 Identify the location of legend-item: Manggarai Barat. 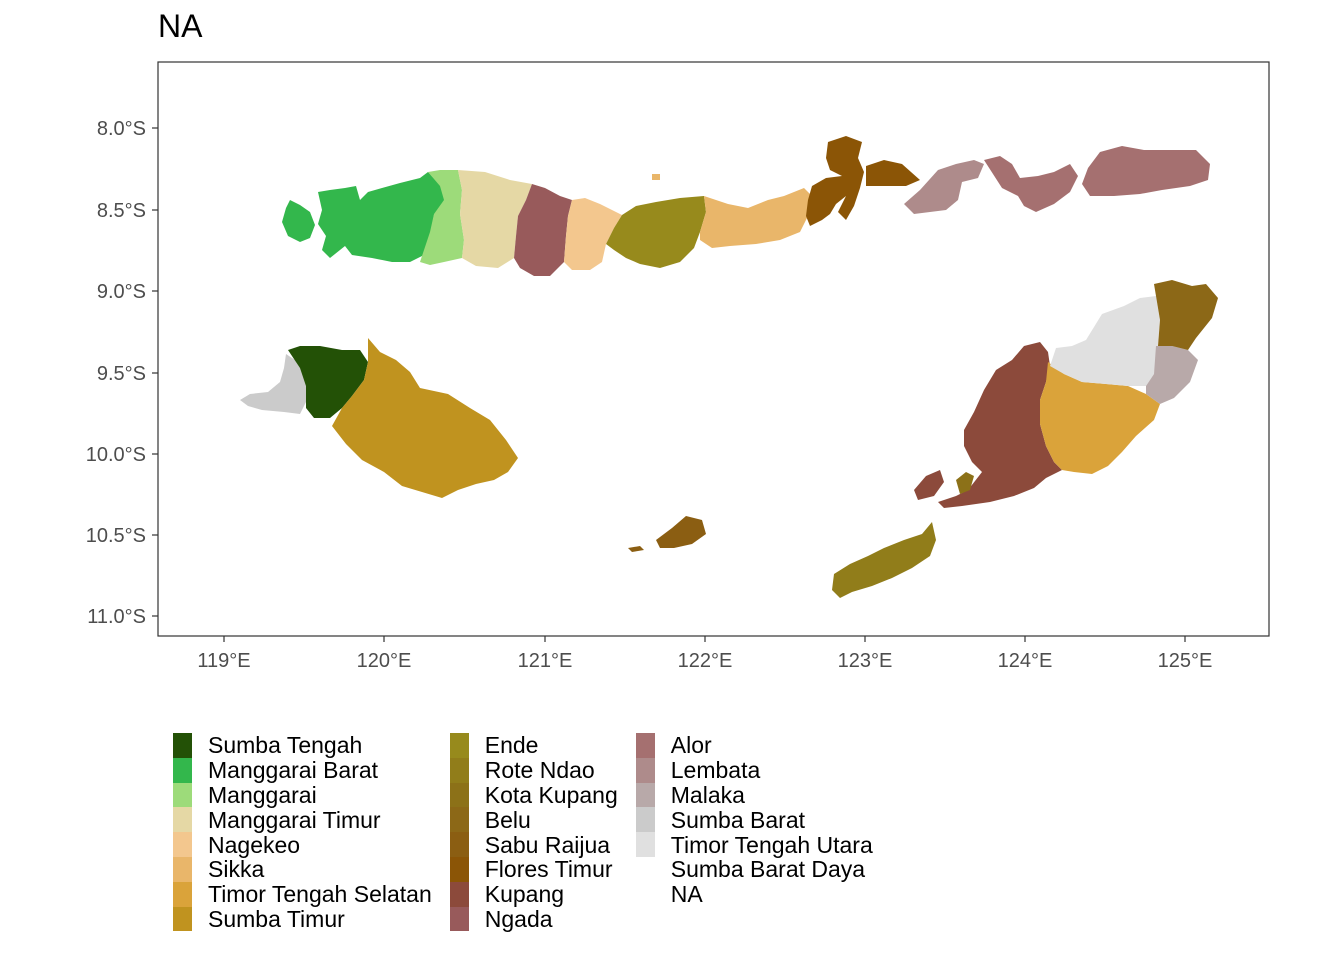
(302, 770).